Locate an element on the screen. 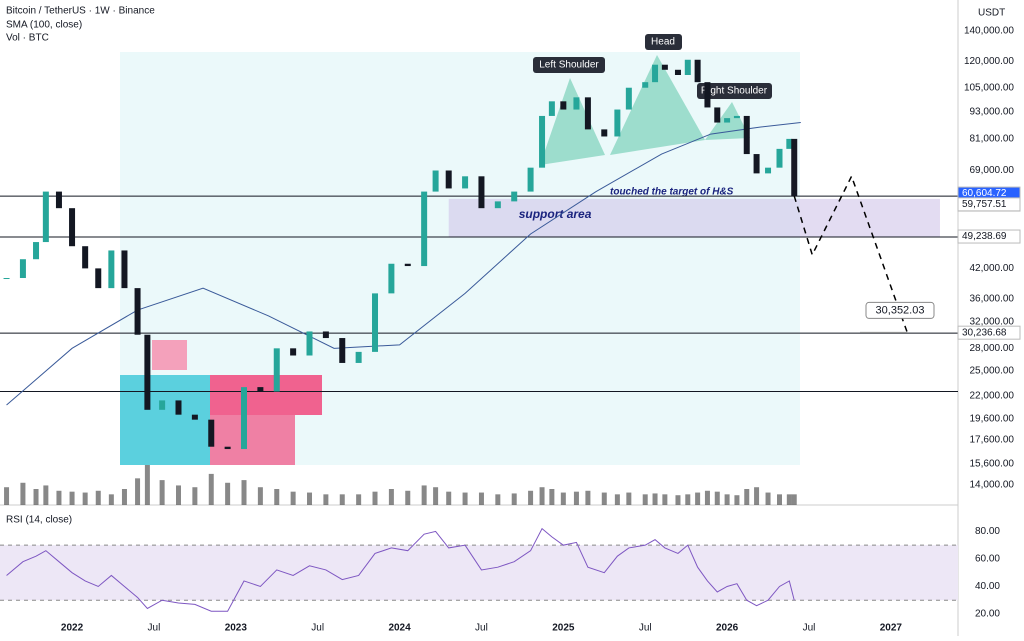 The height and width of the screenshot is (641, 1024). target-box is located at coordinates (900, 310).